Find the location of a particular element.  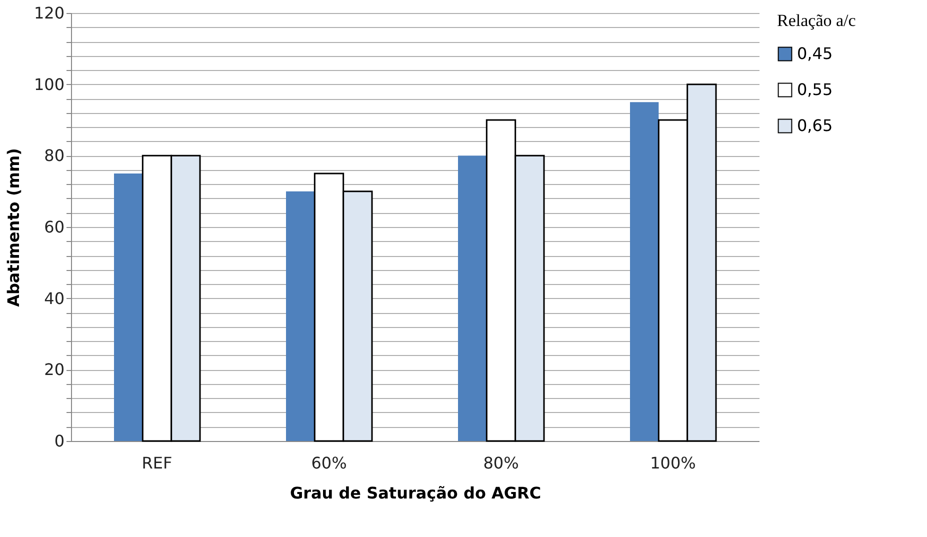

legend-title: Relação a/c is located at coordinates (816, 20).